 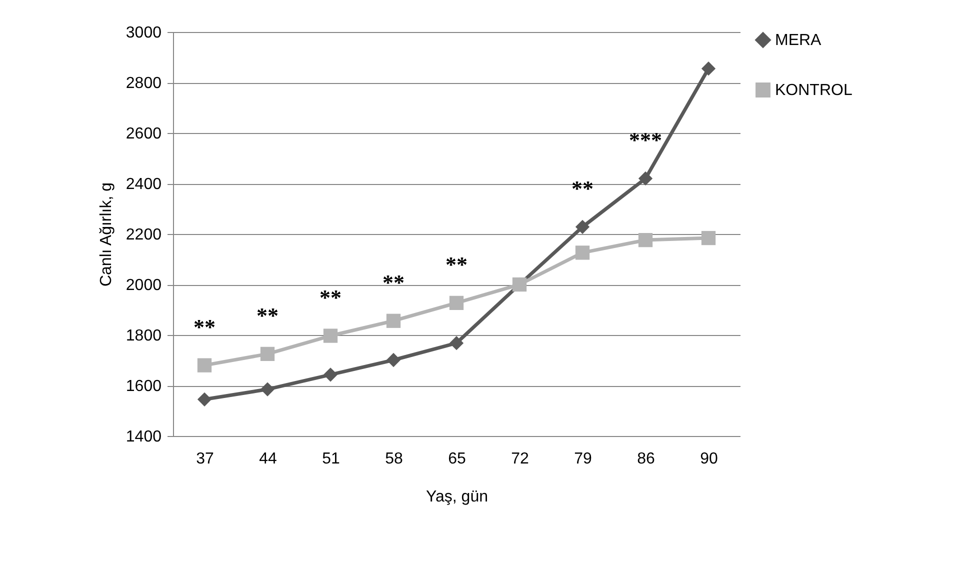 What do you see at coordinates (645, 139) in the screenshot?
I see `annotation: ***` at bounding box center [645, 139].